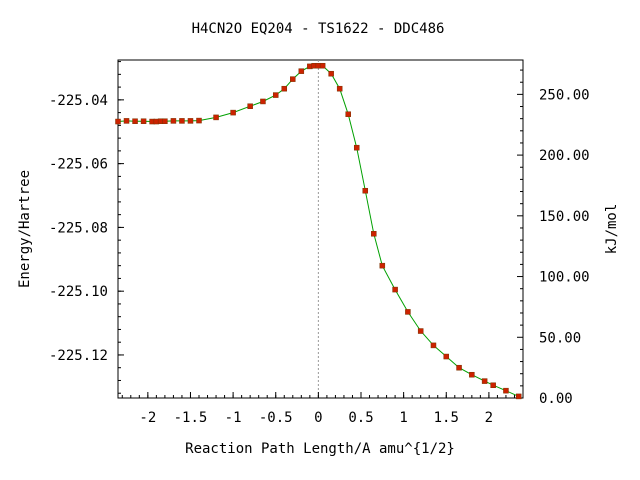  Describe the element at coordinates (276, 418) in the screenshot. I see `x-tick-label: -0.5` at that location.